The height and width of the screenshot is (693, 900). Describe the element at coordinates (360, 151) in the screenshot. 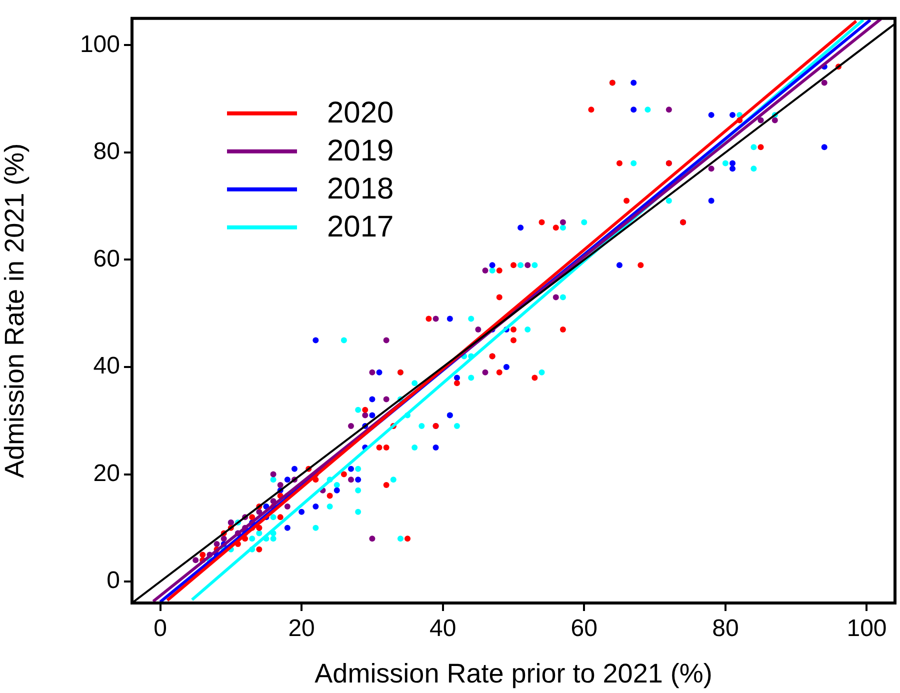

I see `legend-label: 2019` at that location.